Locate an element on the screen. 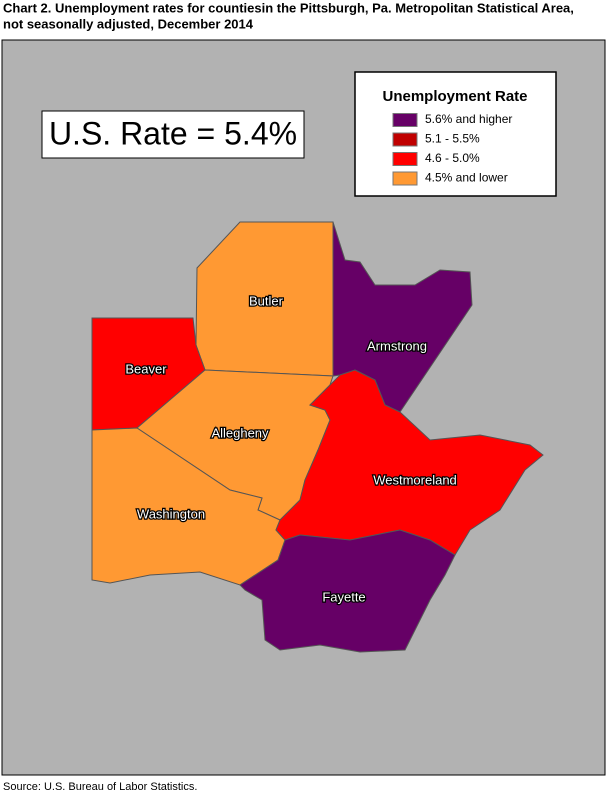  county is located at coordinates (347, 591).